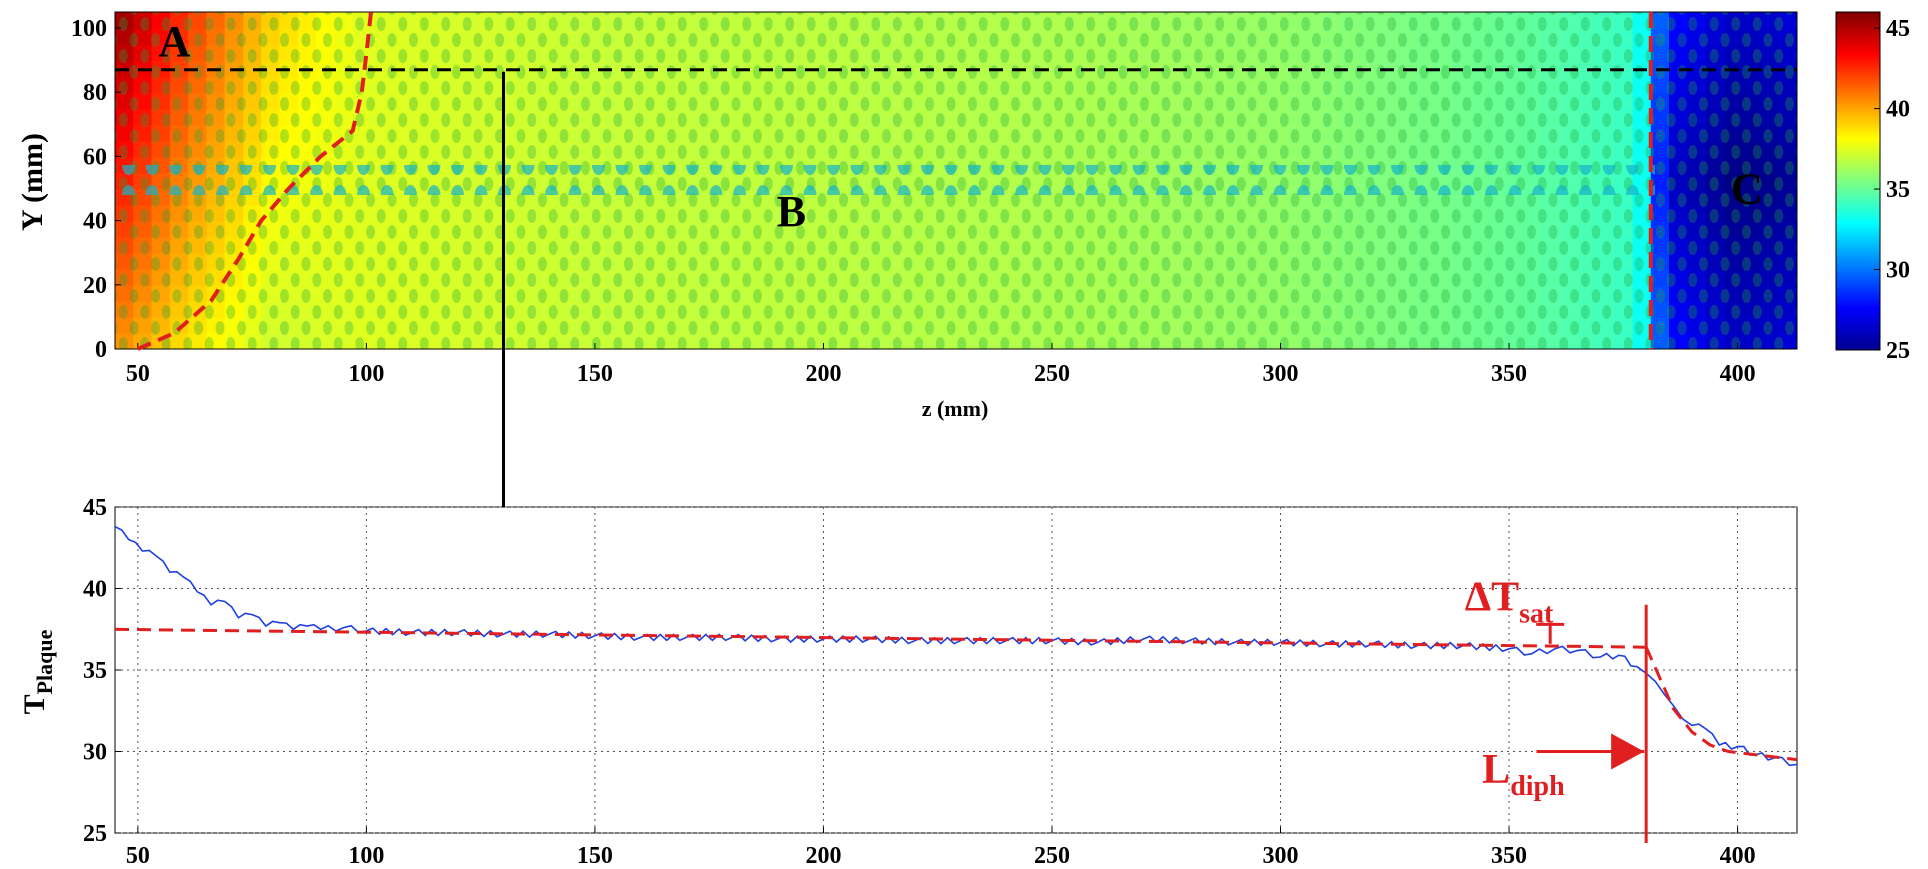  I want to click on plot-y-ticks: 25 30 35 40 45, so click(102, 671).